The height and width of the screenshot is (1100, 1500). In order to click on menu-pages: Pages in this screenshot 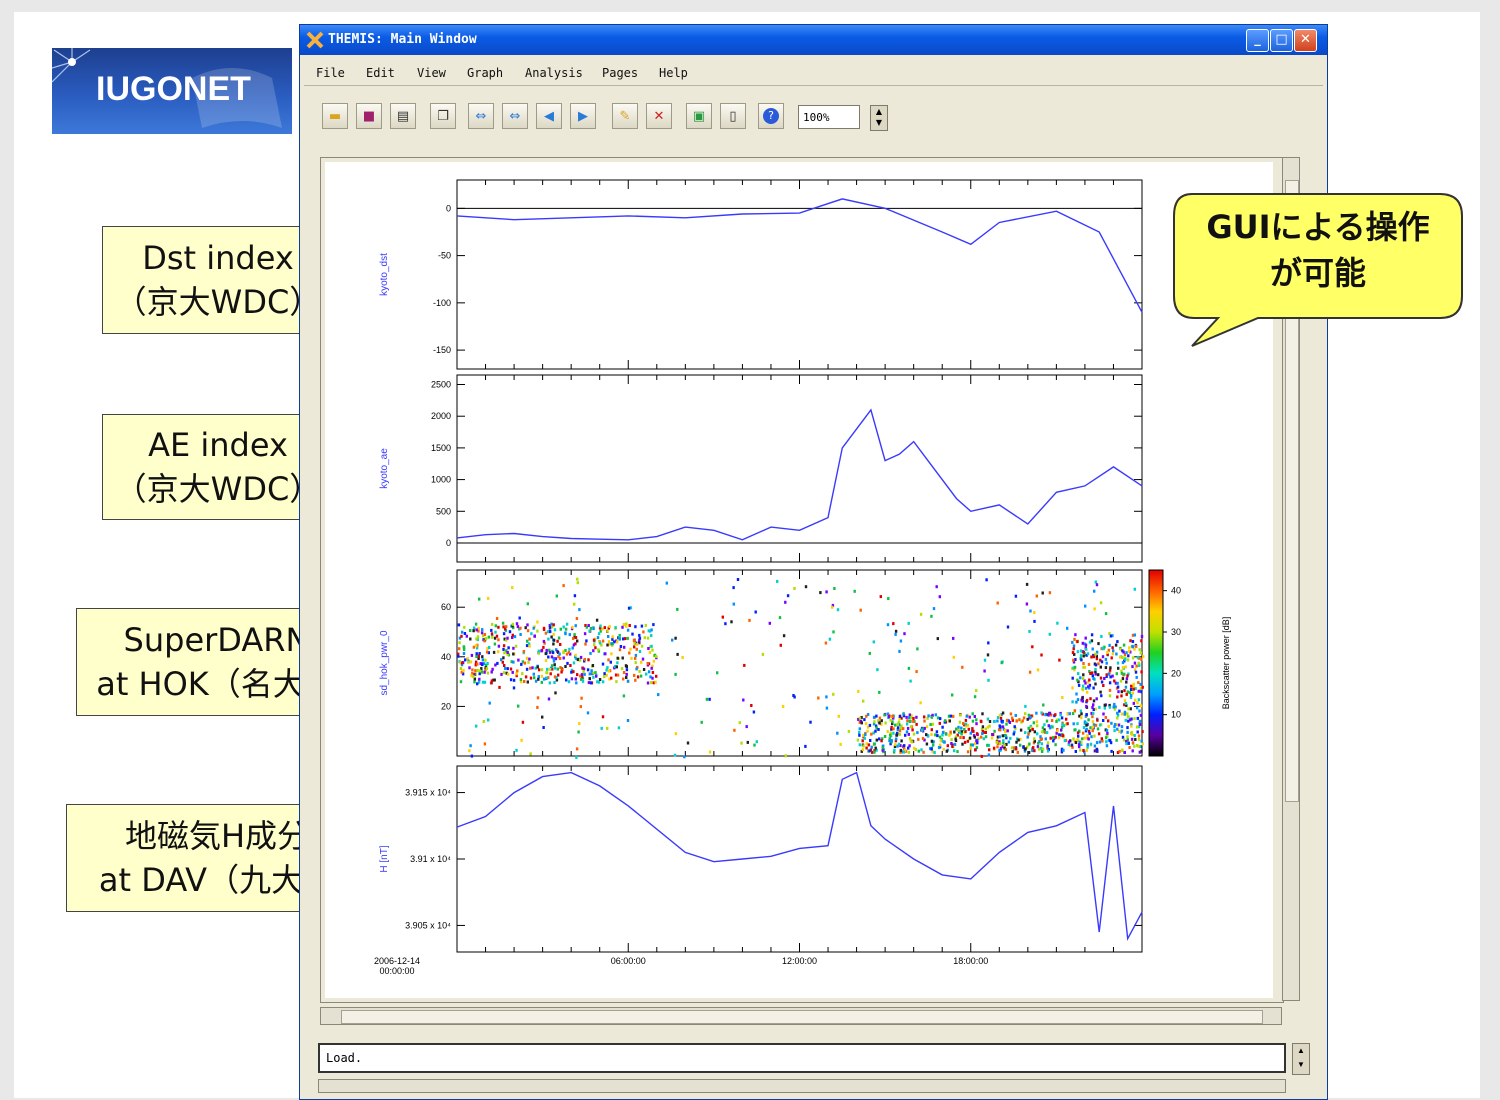, I will do `click(620, 73)`.